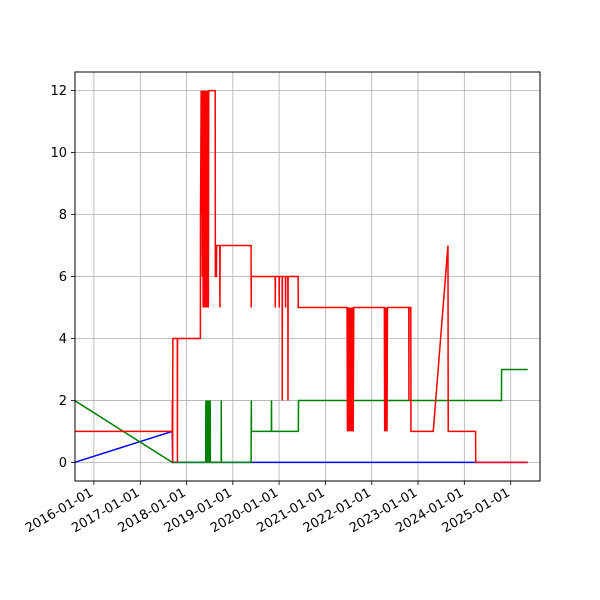 The width and height of the screenshot is (600, 600). Describe the element at coordinates (63, 401) in the screenshot. I see `y-tick-label: 2` at that location.